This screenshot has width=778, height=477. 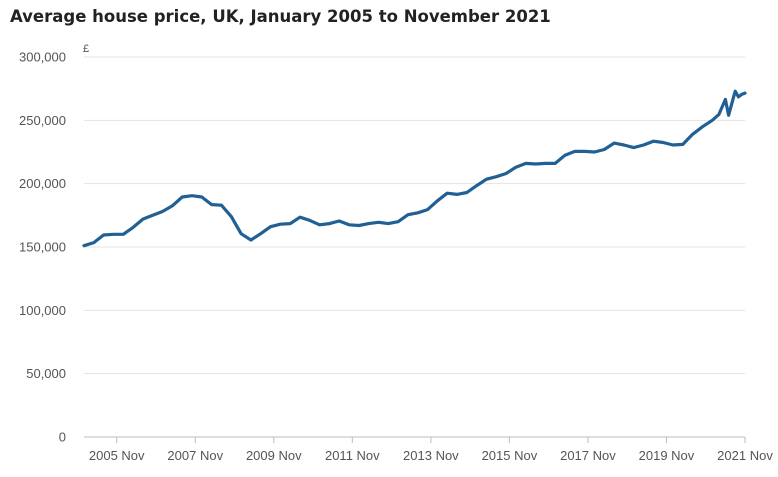 I want to click on x-tick-label: 2021 Nov, so click(x=745, y=455).